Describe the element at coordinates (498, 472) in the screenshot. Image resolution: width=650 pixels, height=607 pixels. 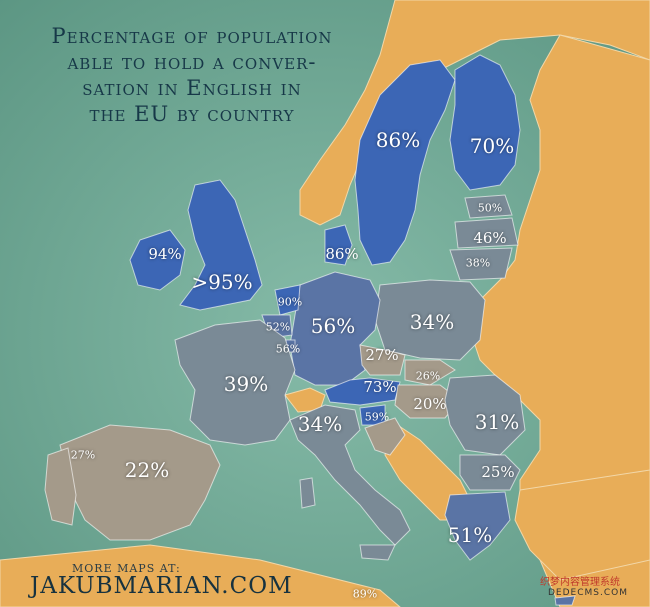
I see `label-bulgaria: 25%` at that location.